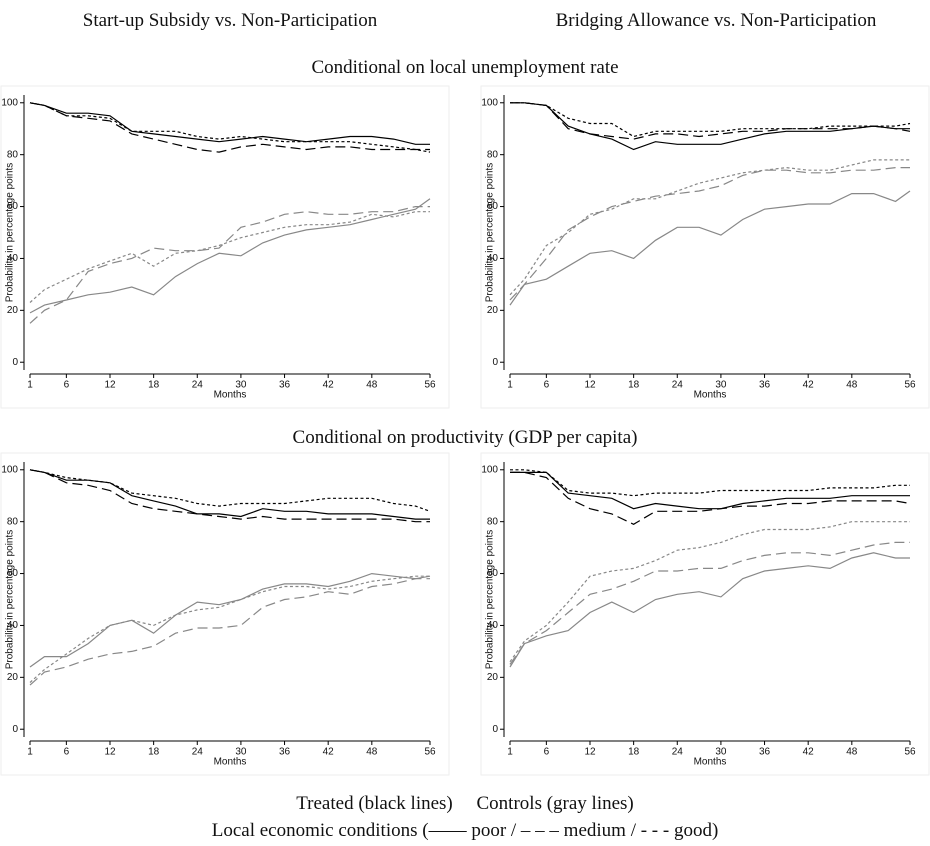 This screenshot has width=930, height=846. What do you see at coordinates (230, 20) in the screenshot?
I see `column-title: Start-up Subsidy vs. Non-Participation` at bounding box center [230, 20].